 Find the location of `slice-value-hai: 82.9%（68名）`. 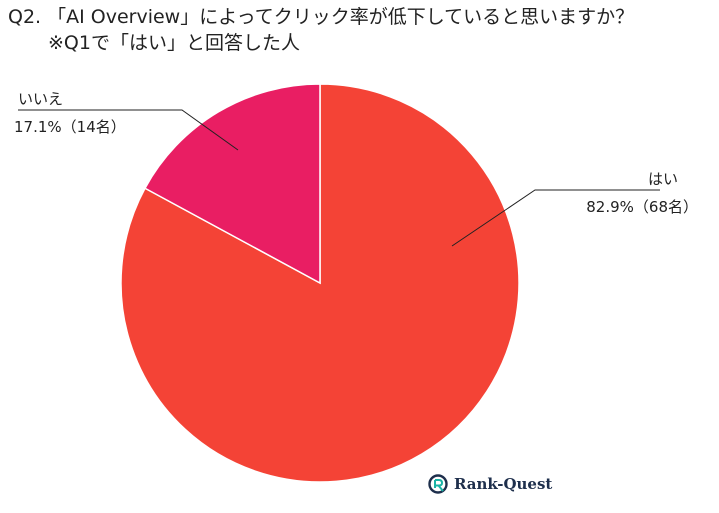

slice-value-hai: 82.9%（68名） is located at coordinates (642, 207).